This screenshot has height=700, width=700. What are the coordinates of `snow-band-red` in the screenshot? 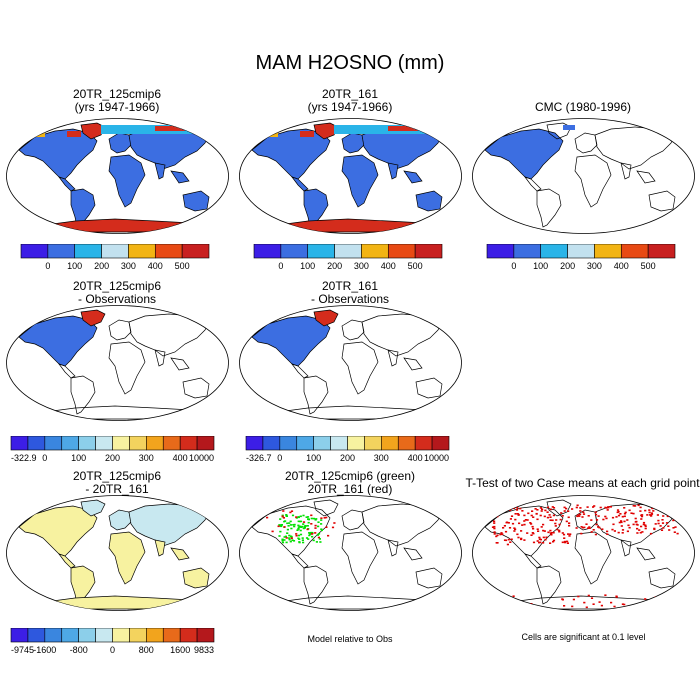 It's located at (403, 128).